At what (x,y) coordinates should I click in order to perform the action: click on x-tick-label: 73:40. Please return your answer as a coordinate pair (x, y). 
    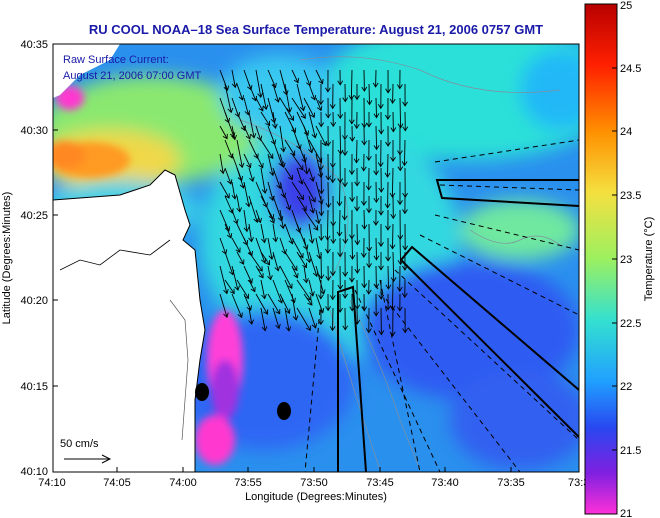
    Looking at the image, I should click on (445, 483).